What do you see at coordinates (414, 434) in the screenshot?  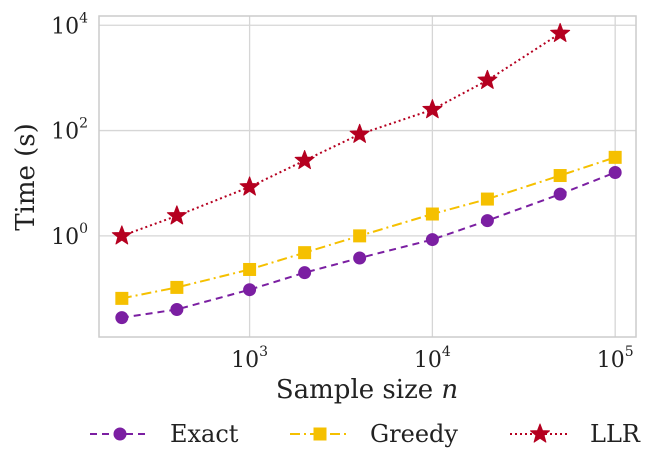 I see `legend-label-greedy: Greedy` at bounding box center [414, 434].